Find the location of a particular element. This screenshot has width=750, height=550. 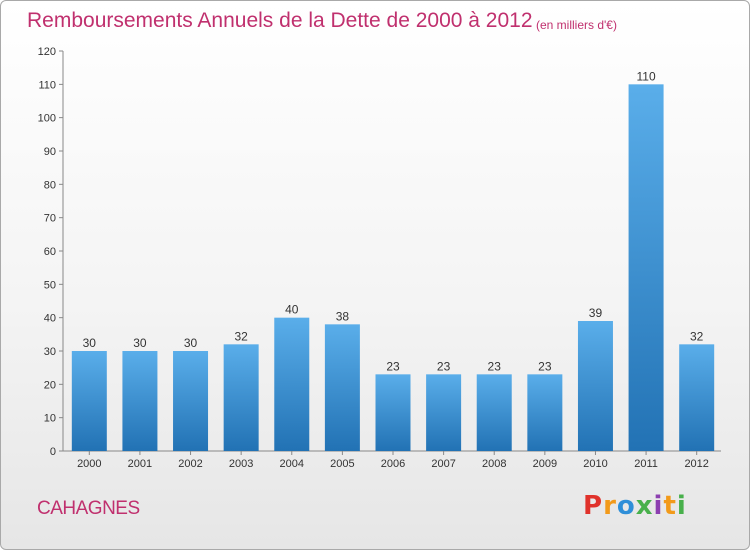

value-label-2000: 30 is located at coordinates (90, 343).